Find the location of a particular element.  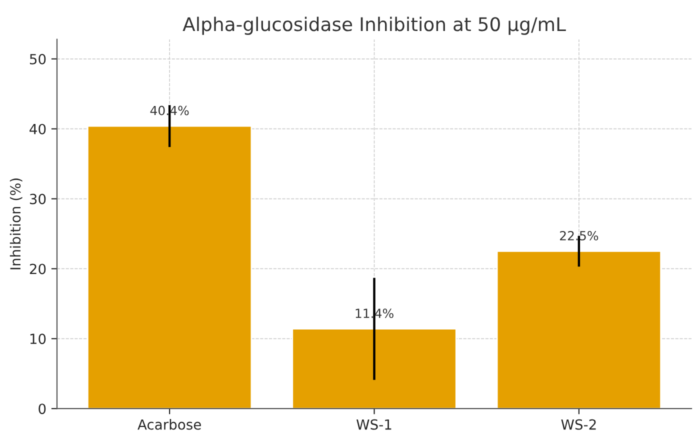

y-tick-label: 40 is located at coordinates (38, 129).